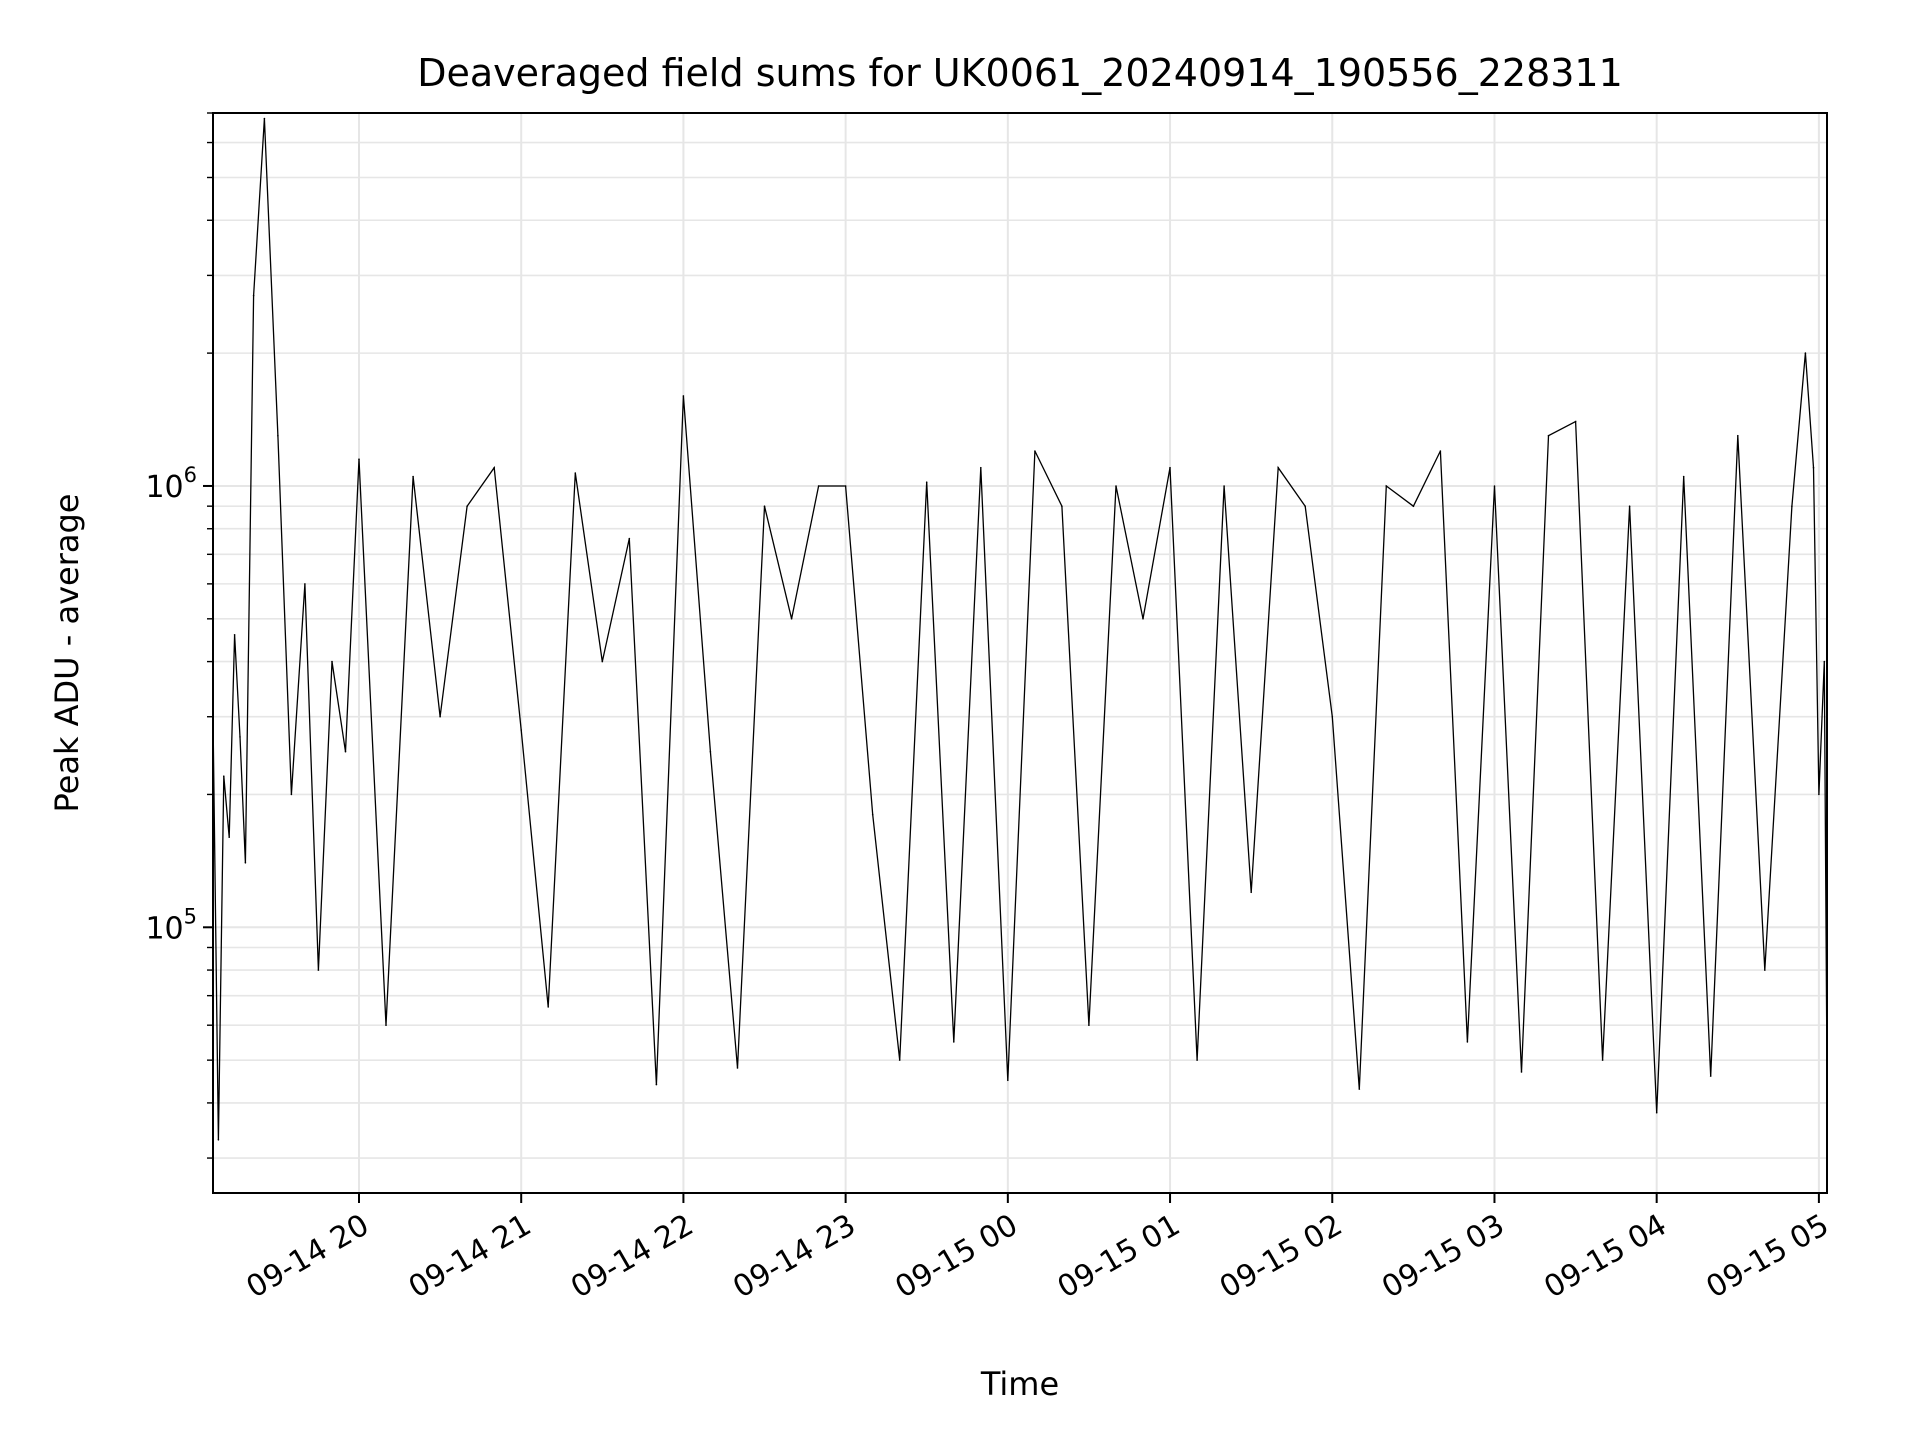  Describe the element at coordinates (190, 916) in the screenshot. I see `y-tick-label-exponent: 5` at that location.